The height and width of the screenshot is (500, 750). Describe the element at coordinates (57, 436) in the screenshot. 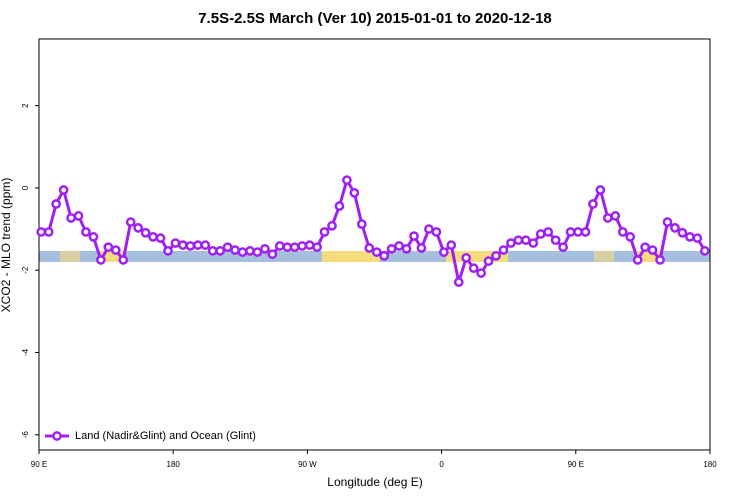

I see `legend-marker` at that location.